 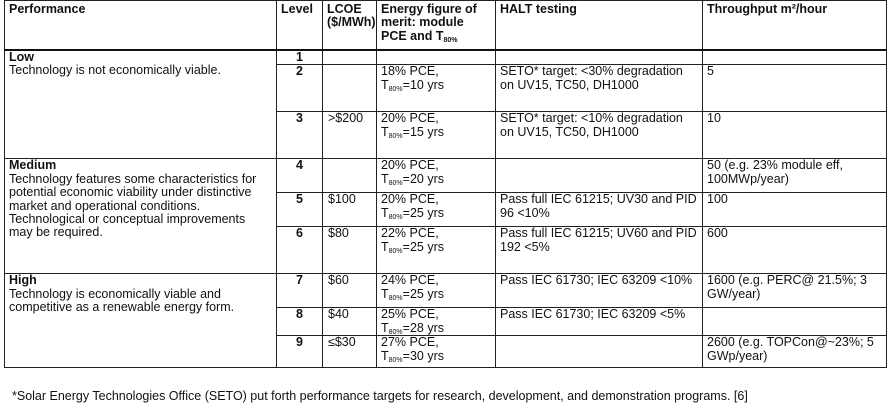 What do you see at coordinates (349, 210) in the screenshot?
I see `lcoe-cell: $100` at bounding box center [349, 210].